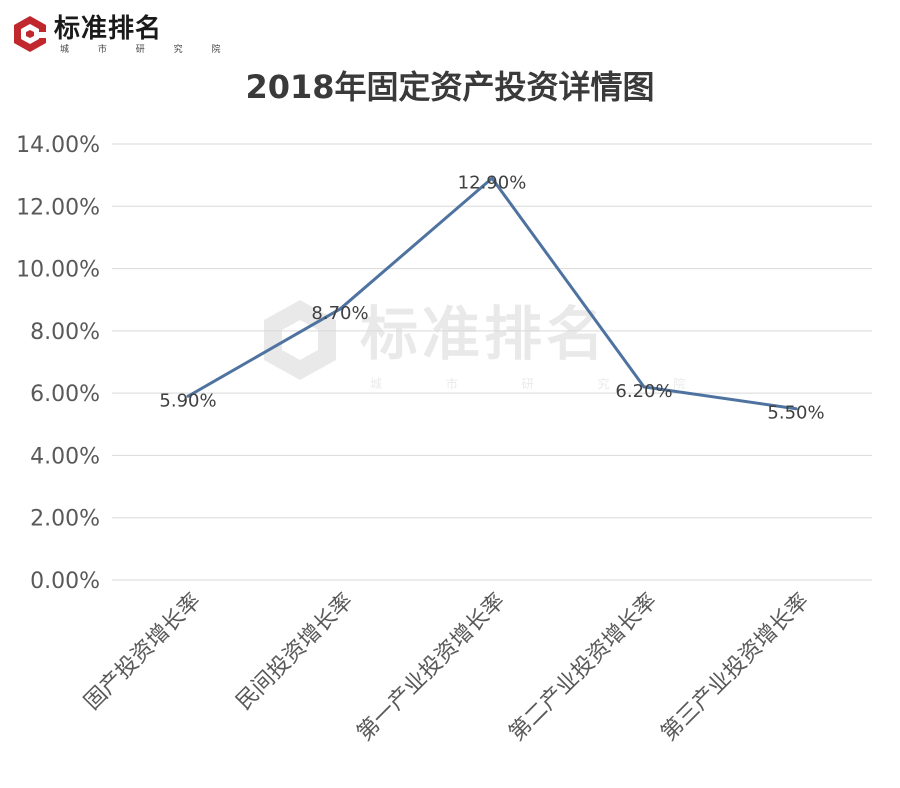  What do you see at coordinates (58, 270) in the screenshot?
I see `y-tick-label: 10.00%` at bounding box center [58, 270].